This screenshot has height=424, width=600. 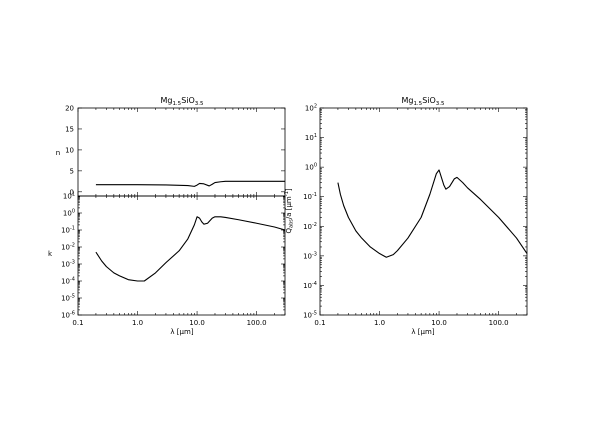 What do you see at coordinates (68, 230) in the screenshot?
I see `k-ytick-label: 10⁻¹` at bounding box center [68, 230].